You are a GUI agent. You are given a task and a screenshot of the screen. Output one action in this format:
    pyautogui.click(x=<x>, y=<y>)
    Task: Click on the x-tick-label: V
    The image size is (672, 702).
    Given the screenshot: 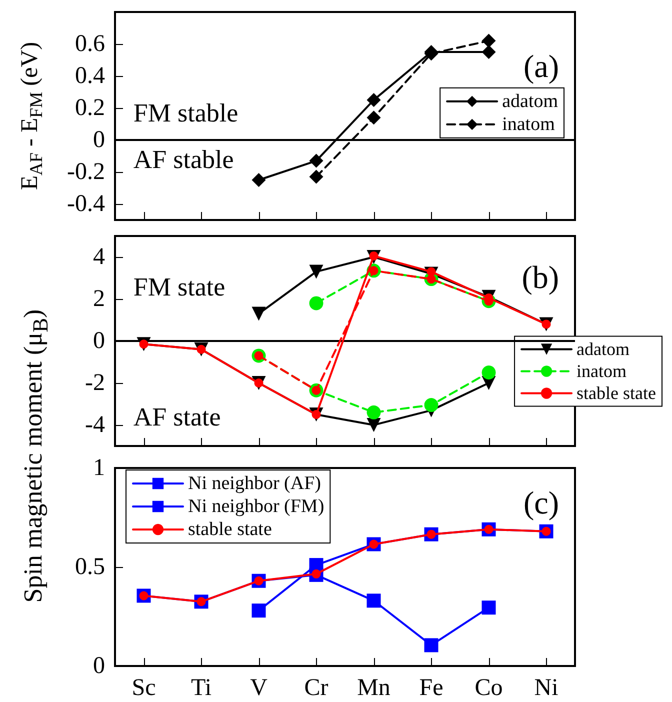 What is the action you would take?
    pyautogui.click(x=259, y=688)
    